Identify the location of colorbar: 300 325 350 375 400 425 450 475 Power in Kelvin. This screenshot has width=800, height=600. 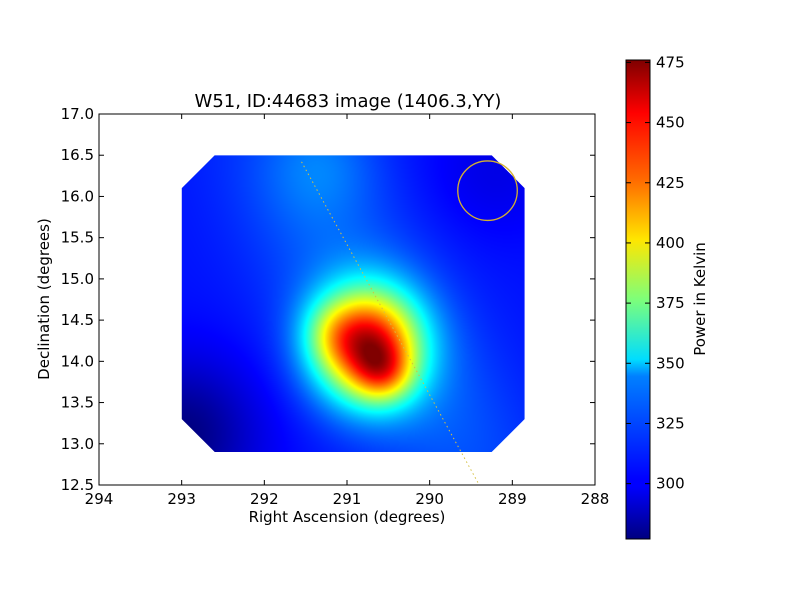
(667, 296).